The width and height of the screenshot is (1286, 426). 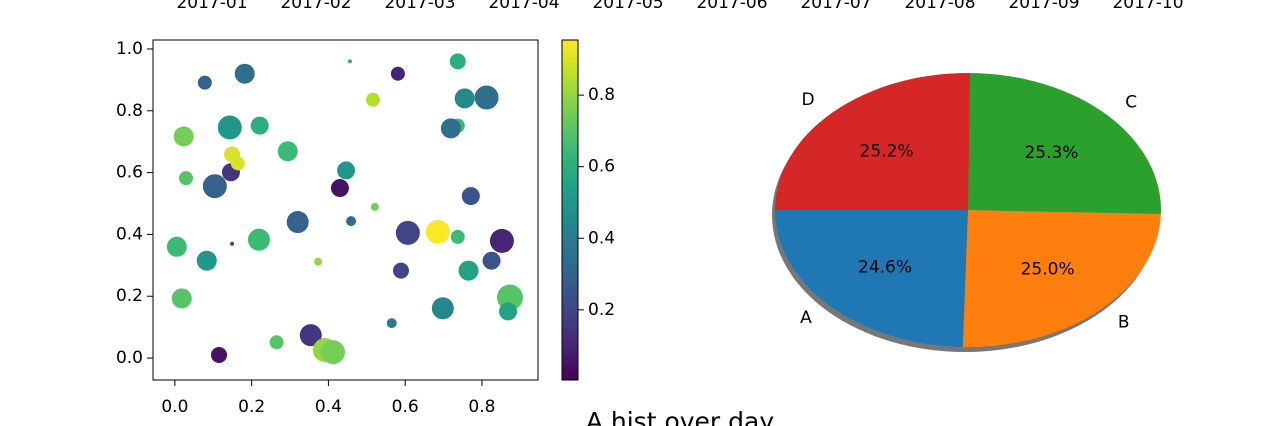 I want to click on x-tick-label: 2017-09, so click(x=1043, y=6).